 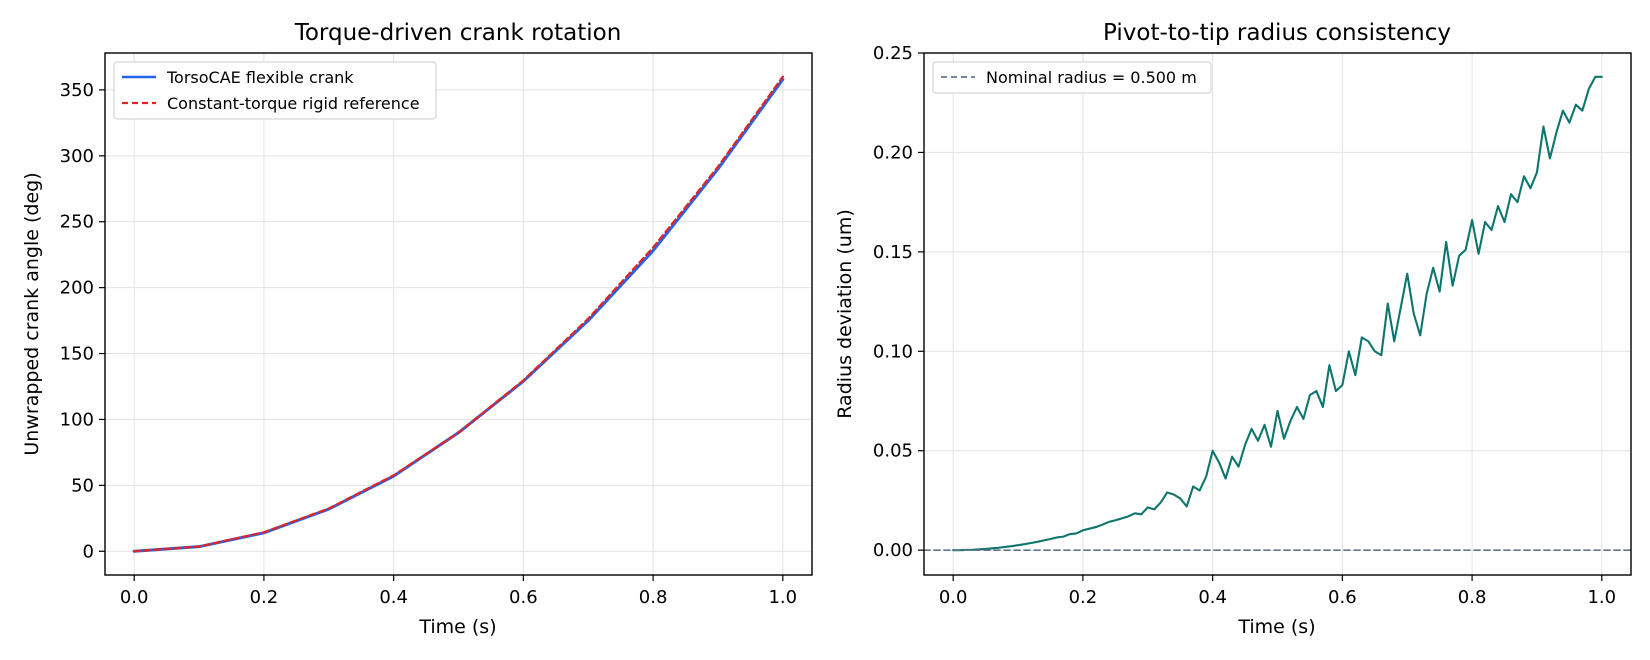 I want to click on y-tick-label: 50, so click(x=82, y=485).